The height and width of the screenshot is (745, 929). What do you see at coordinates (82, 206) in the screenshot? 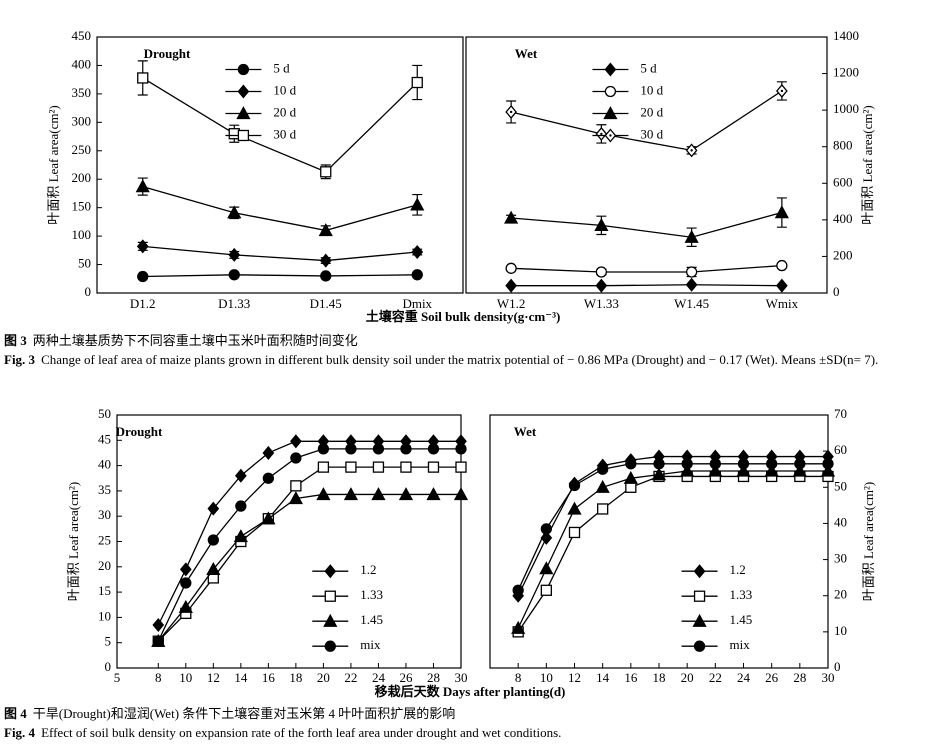
I see `y-tick-label: 150` at bounding box center [82, 206].